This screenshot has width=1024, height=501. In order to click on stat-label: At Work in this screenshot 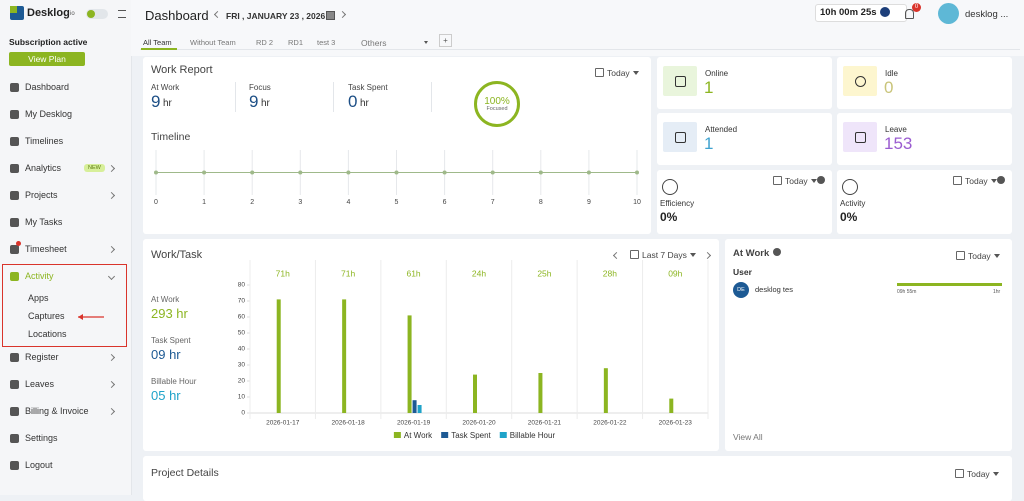, I will do `click(165, 87)`.